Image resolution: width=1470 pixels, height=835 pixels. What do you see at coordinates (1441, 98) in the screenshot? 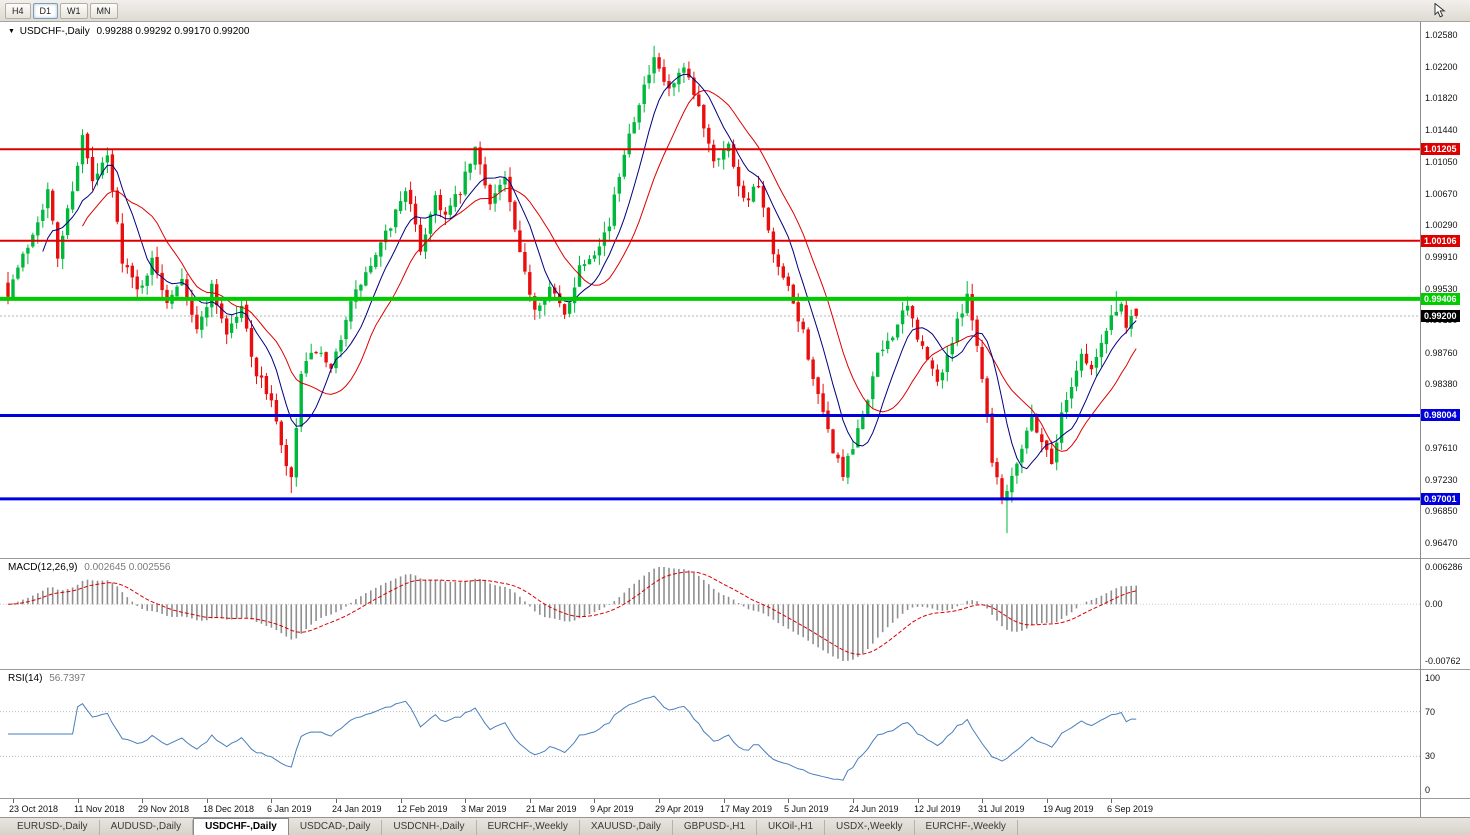
I see `price-axis-tick: 1.01820` at bounding box center [1441, 98].